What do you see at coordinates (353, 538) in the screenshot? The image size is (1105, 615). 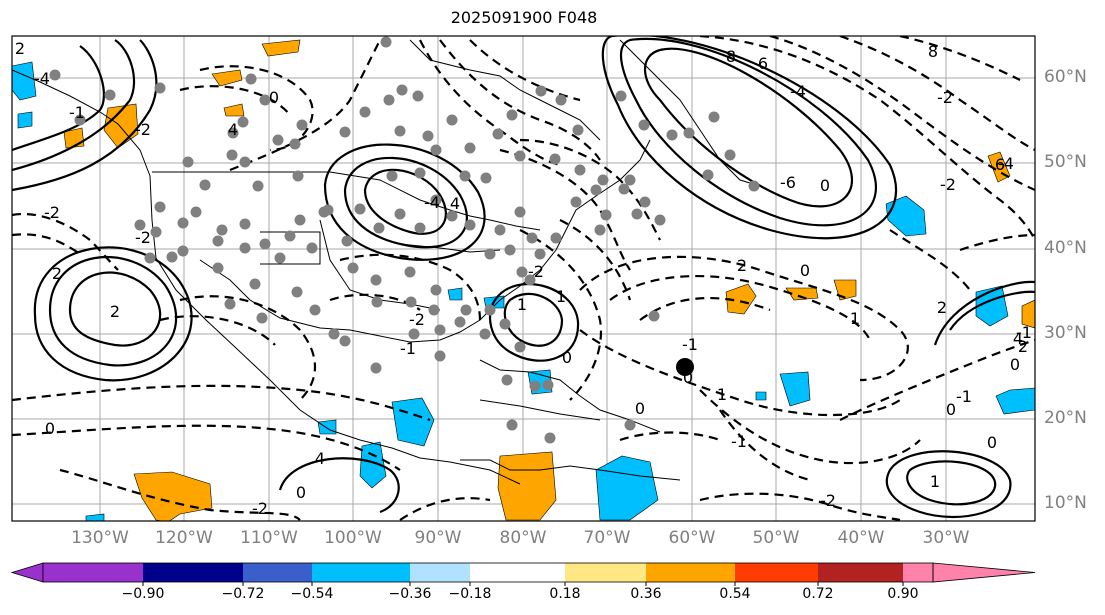 I see `longitude-label: 100°W` at bounding box center [353, 538].